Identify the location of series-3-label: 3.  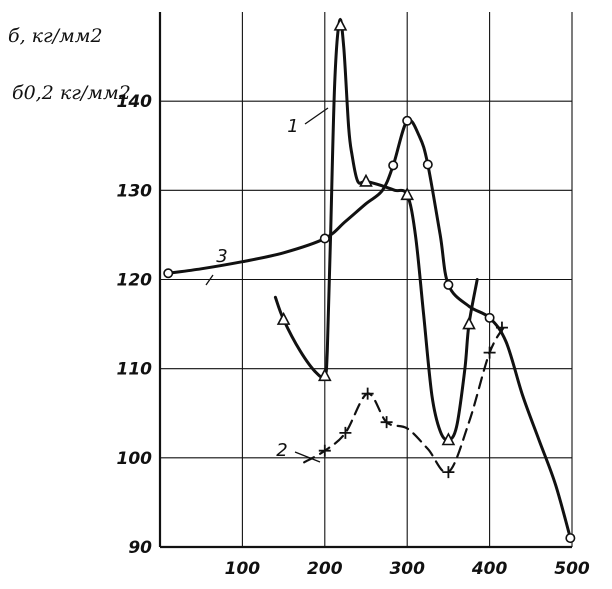
(221, 256).